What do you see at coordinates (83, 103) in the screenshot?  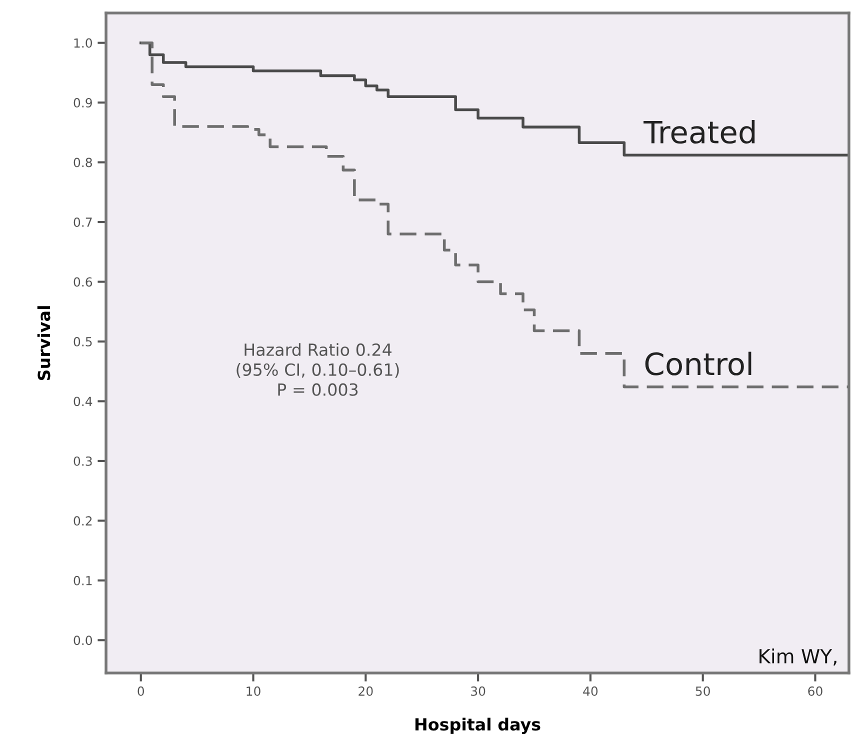 I see `y-tick-label: 0.9` at bounding box center [83, 103].